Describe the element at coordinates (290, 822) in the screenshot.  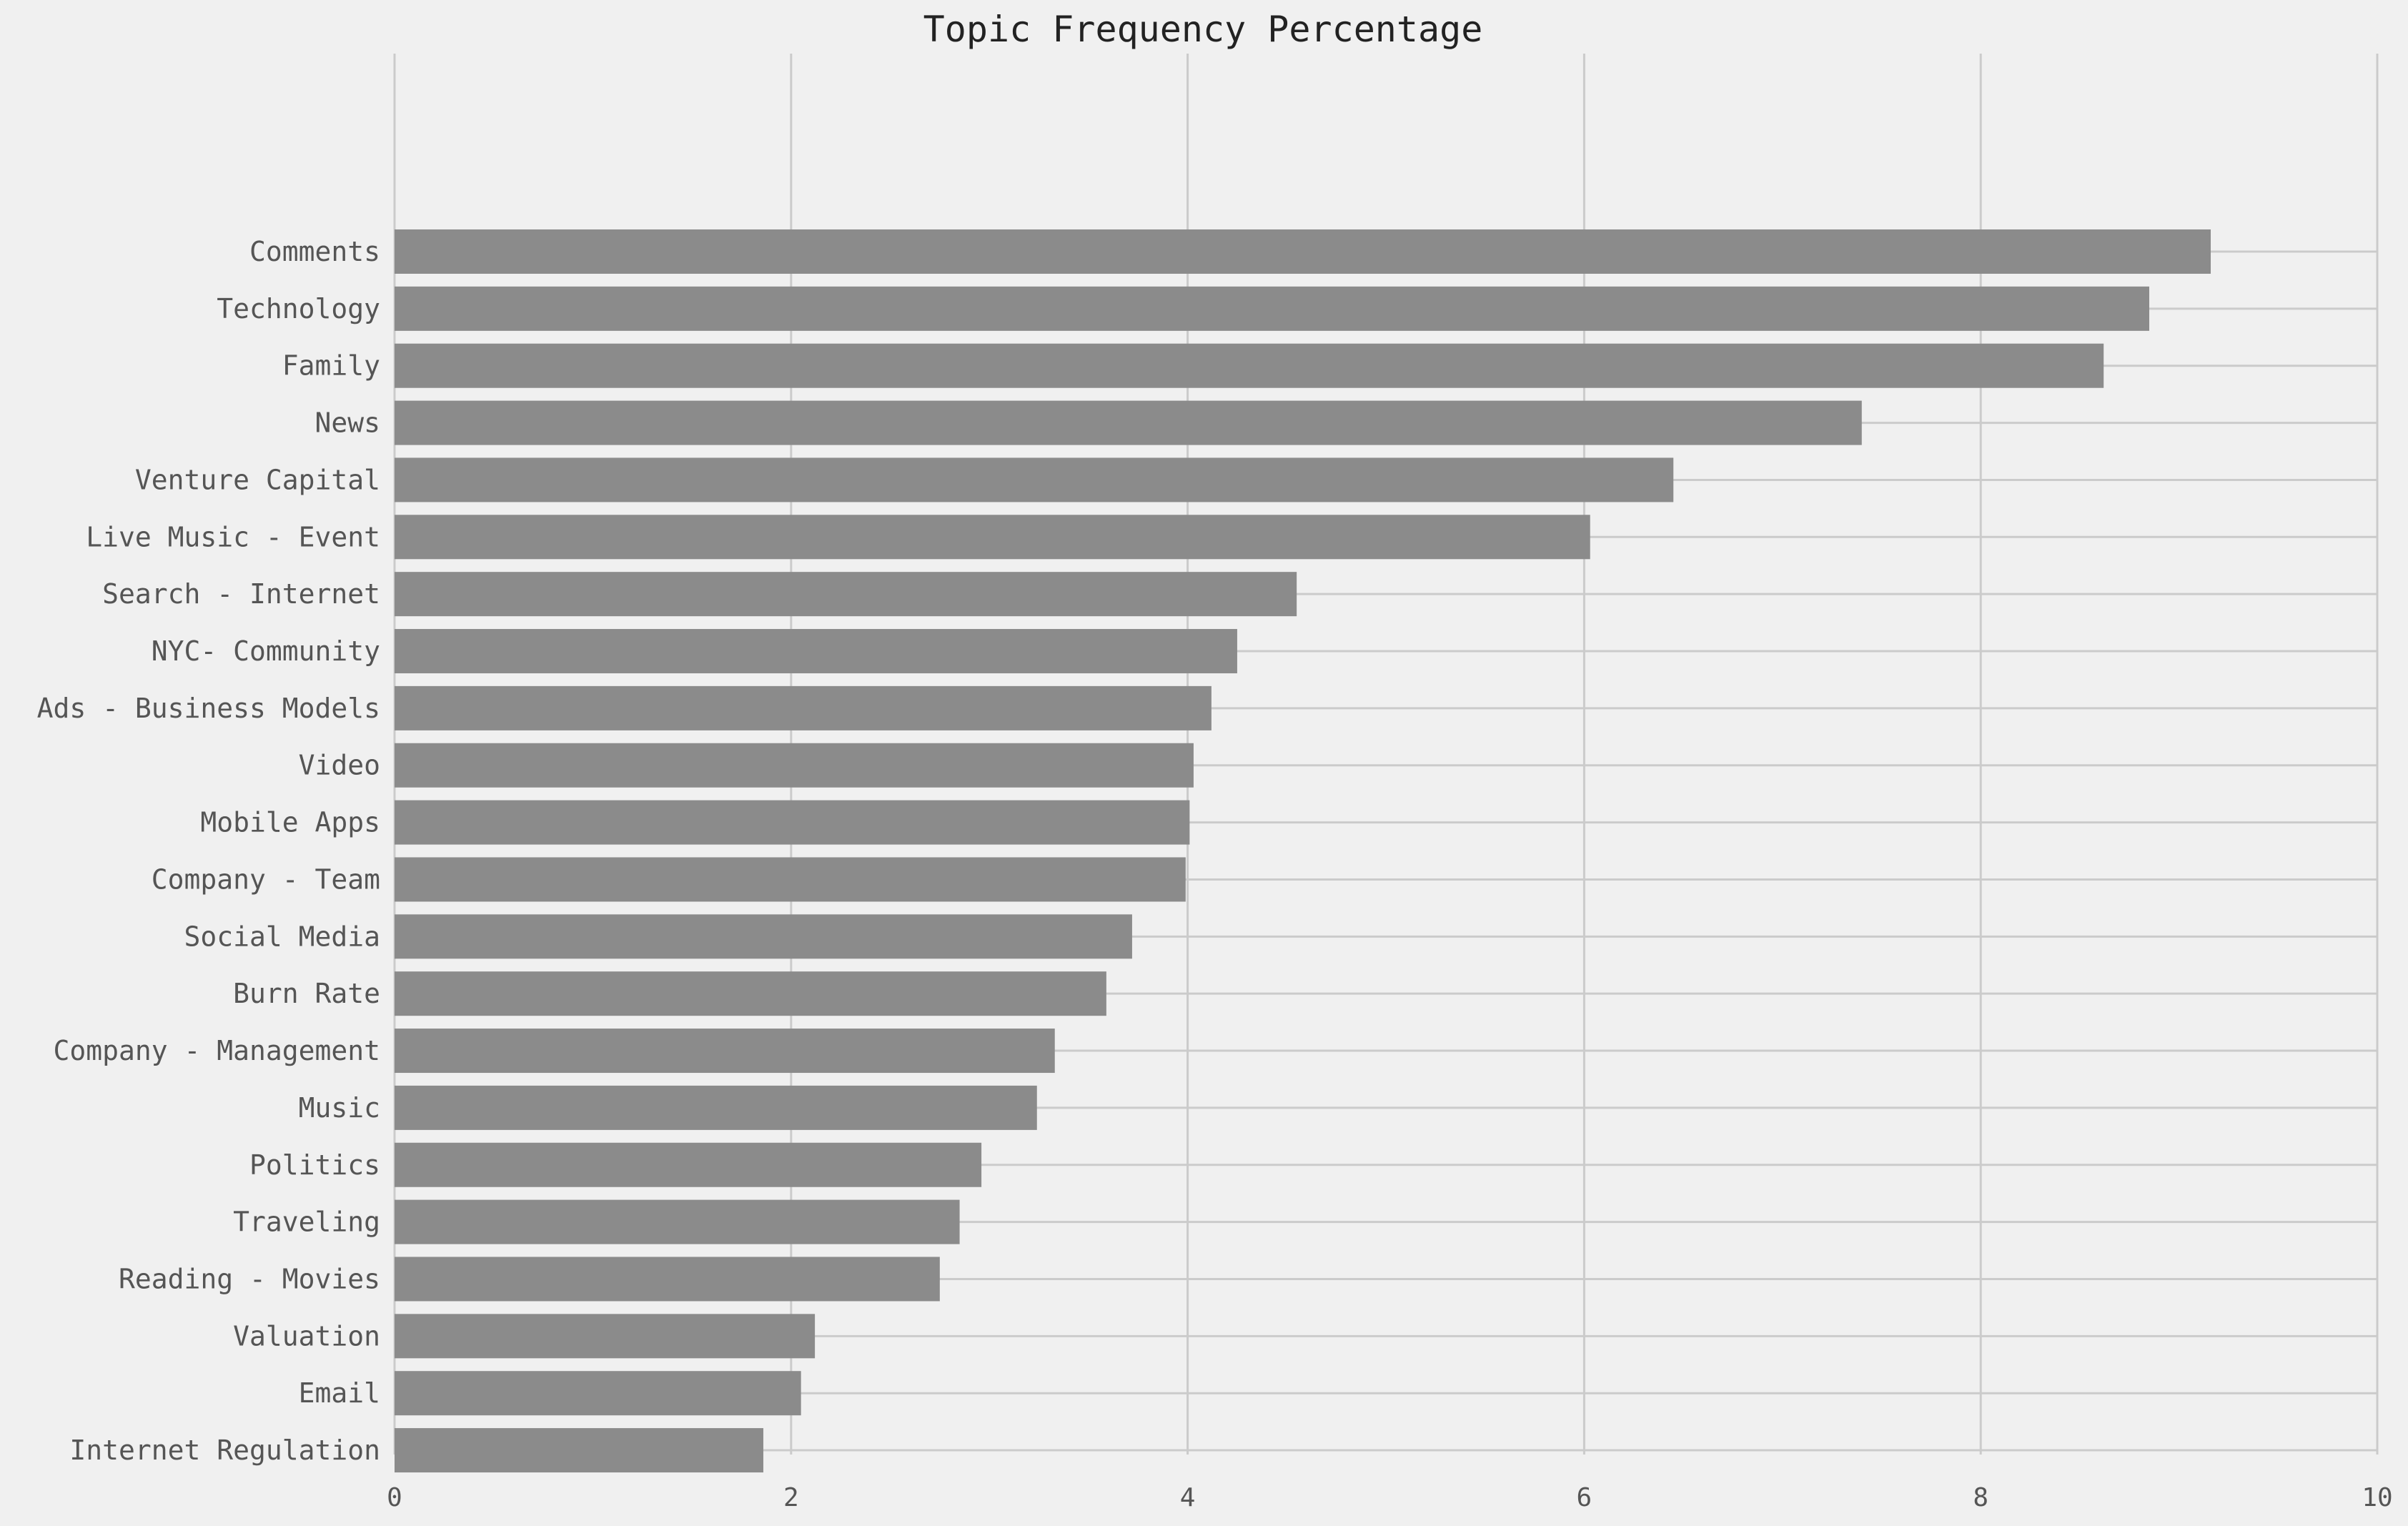
I see `category-label: Mobile Apps` at that location.